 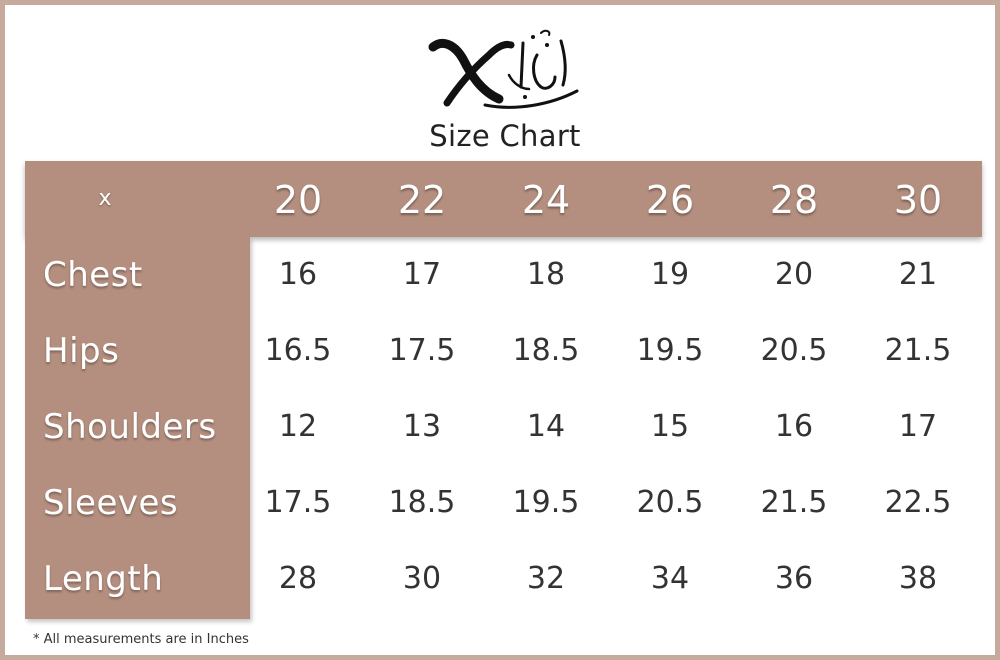 What do you see at coordinates (794, 200) in the screenshot?
I see `size-header-28: 28` at bounding box center [794, 200].